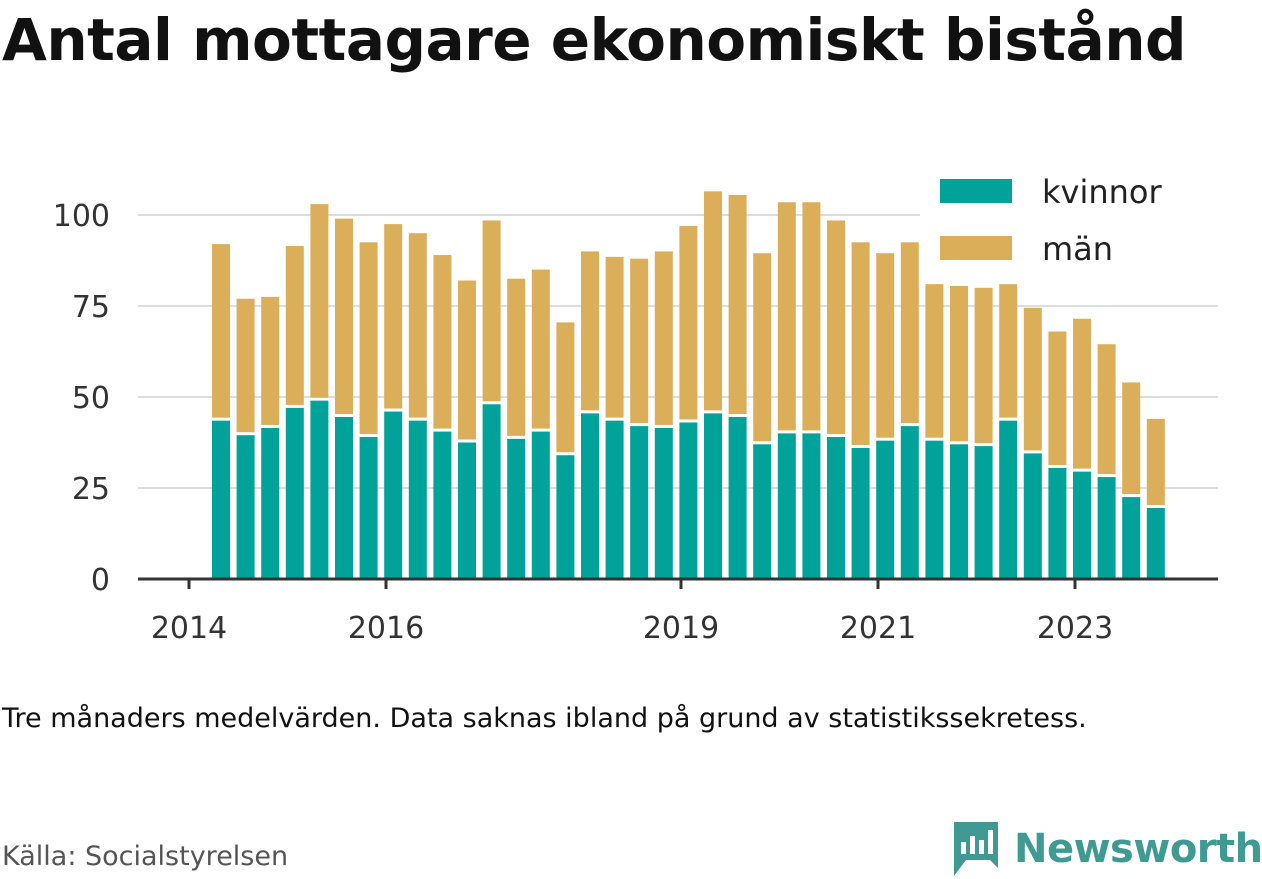 This screenshot has width=1262, height=879. I want to click on x-tick-label: 2016, so click(386, 628).